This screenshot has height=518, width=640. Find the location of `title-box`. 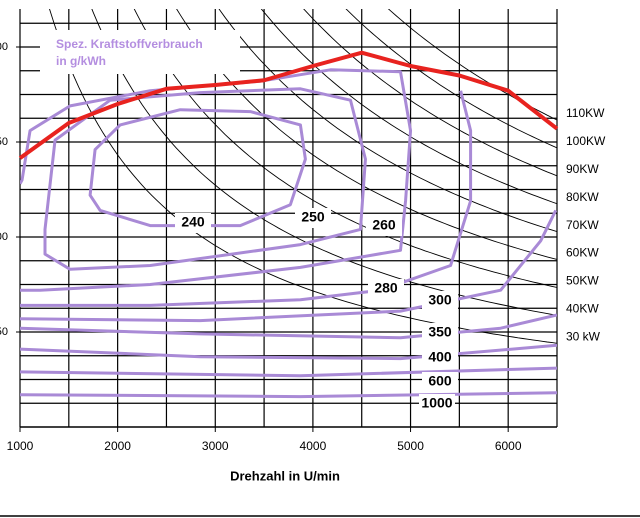

title-box is located at coordinates (140, 52).